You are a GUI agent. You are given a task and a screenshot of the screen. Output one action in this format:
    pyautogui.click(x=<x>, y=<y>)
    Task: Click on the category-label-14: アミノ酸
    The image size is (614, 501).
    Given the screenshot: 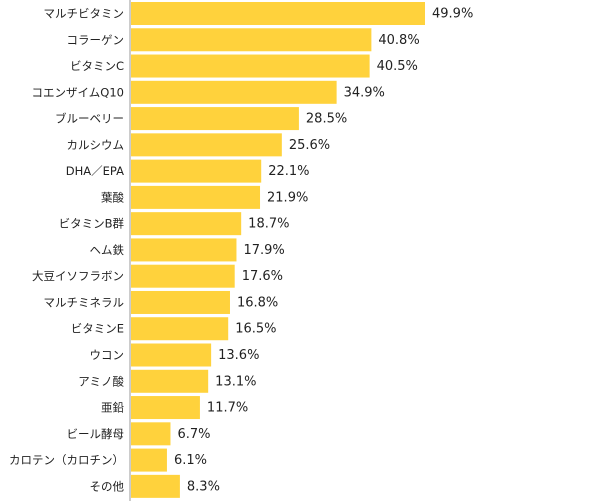 What is the action you would take?
    pyautogui.click(x=101, y=381)
    